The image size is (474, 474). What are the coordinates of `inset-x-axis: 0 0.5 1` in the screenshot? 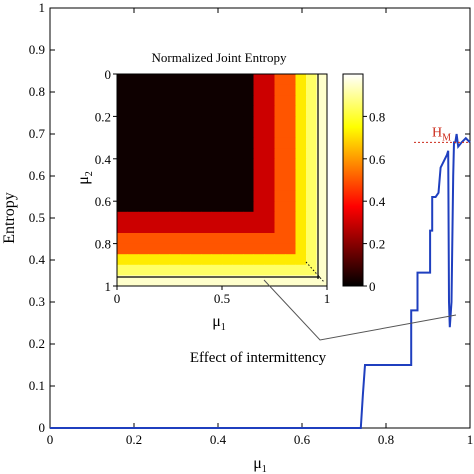 It's located at (222, 296).